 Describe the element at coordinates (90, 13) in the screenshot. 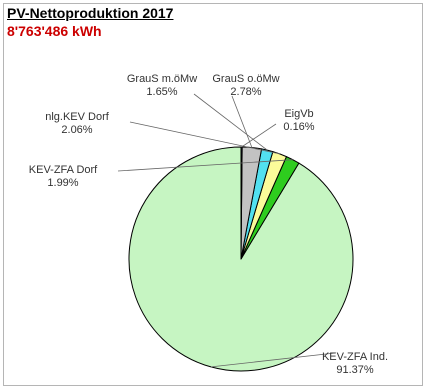

I see `chart-title: PV-Nettoproduktion 2017` at that location.